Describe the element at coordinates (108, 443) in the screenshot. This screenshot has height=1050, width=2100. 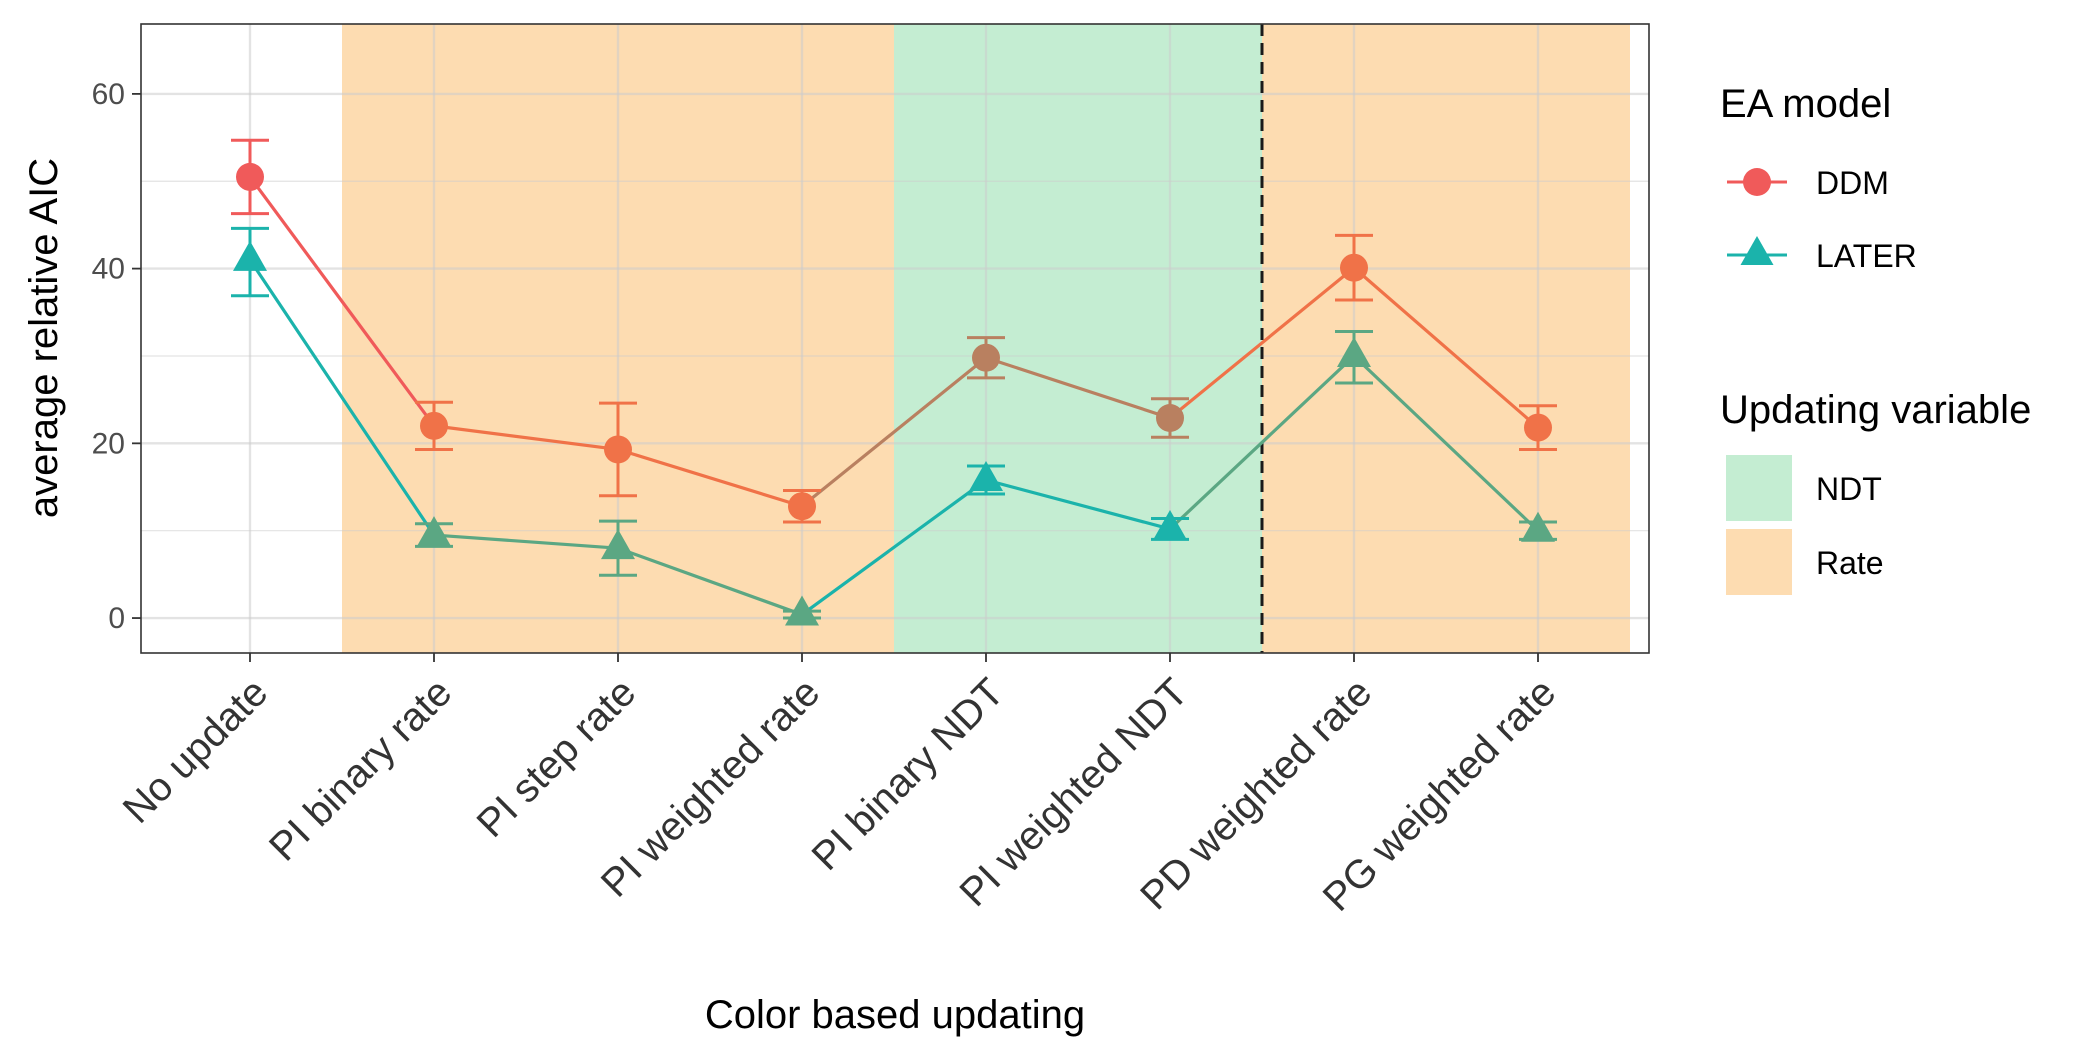
I see `y-tick-label: 20` at that location.